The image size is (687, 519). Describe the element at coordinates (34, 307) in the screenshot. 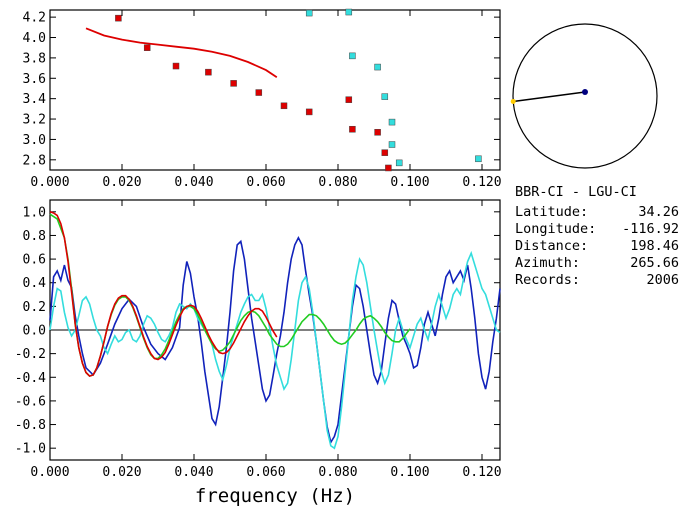

I see `y-tick-label: 0.2` at that location.